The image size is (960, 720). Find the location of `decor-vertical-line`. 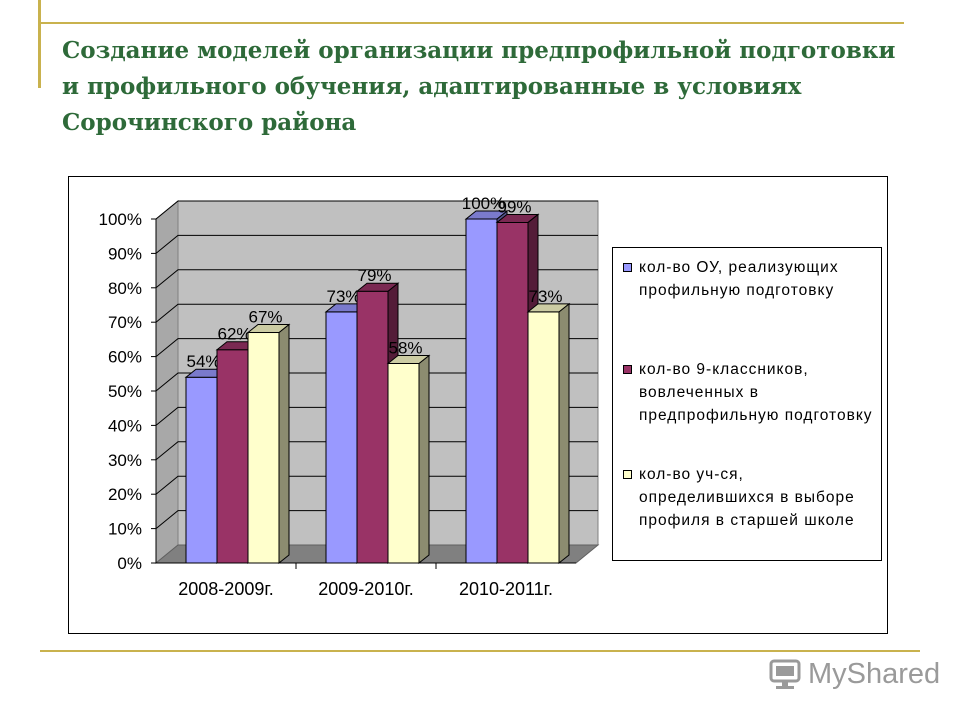

decor-vertical-line is located at coordinates (39, 44).